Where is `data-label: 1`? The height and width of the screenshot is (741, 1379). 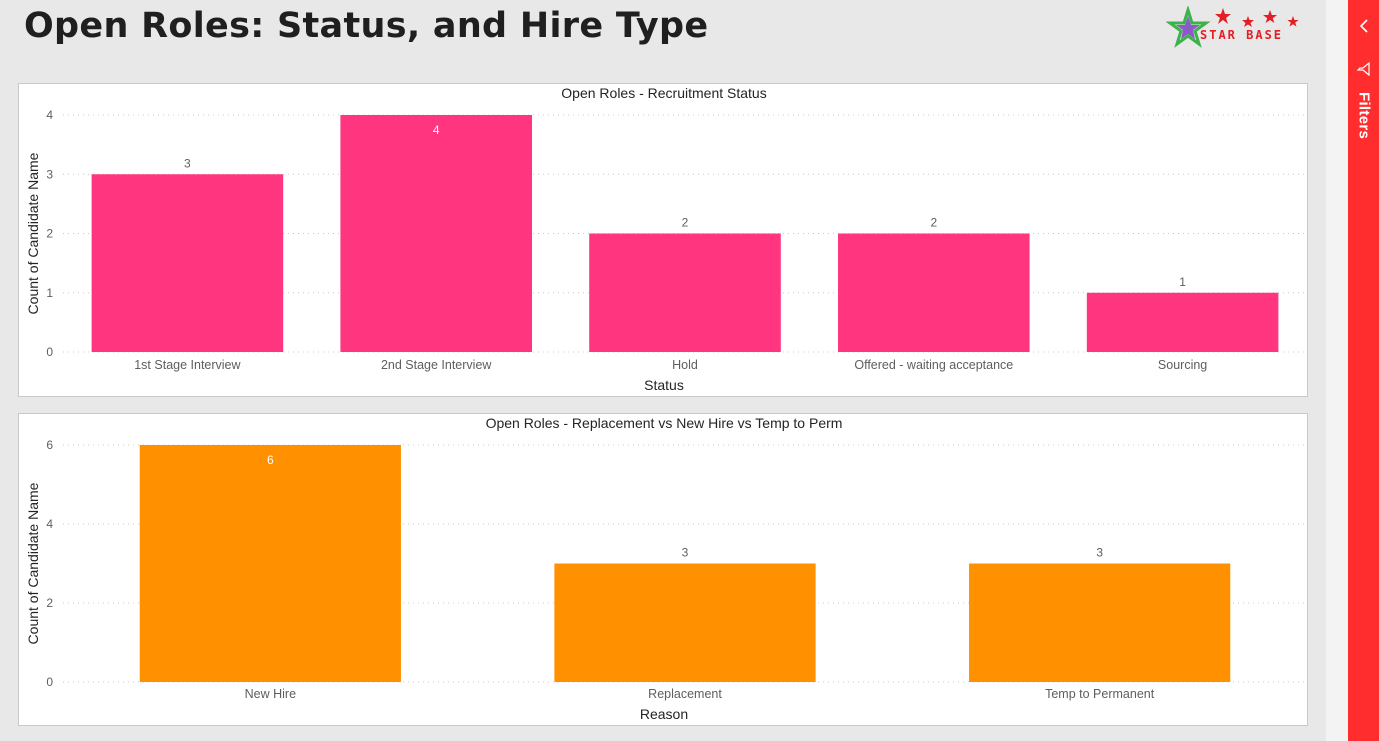 data-label: 1 is located at coordinates (1182, 282).